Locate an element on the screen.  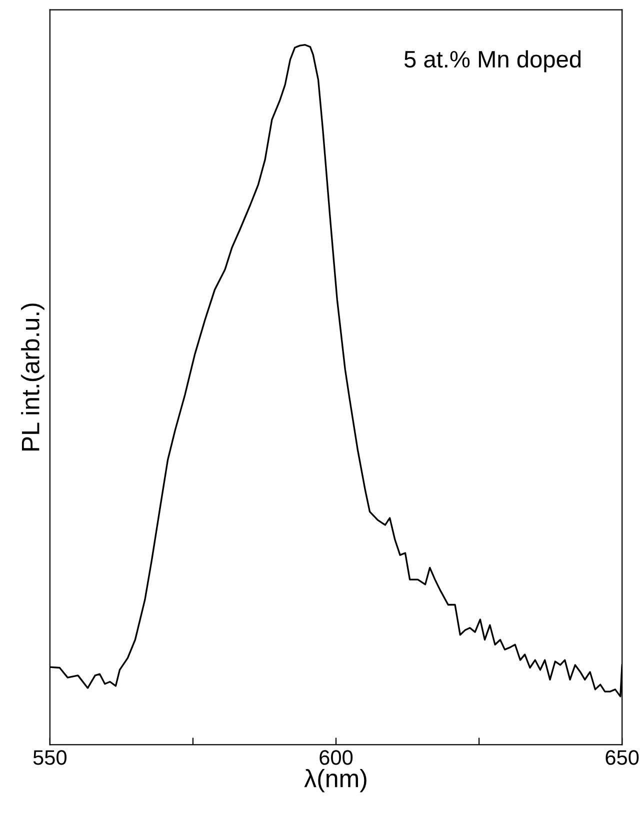
annotation: 5 at.% Mn doped is located at coordinates (492, 61).